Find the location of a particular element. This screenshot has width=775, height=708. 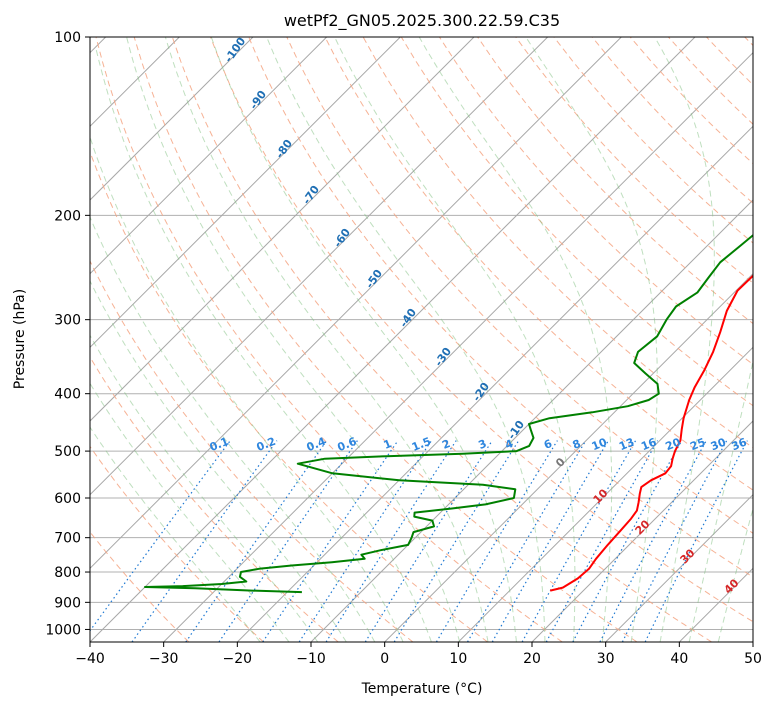

y-tick-label: 200 is located at coordinates (67, 216).